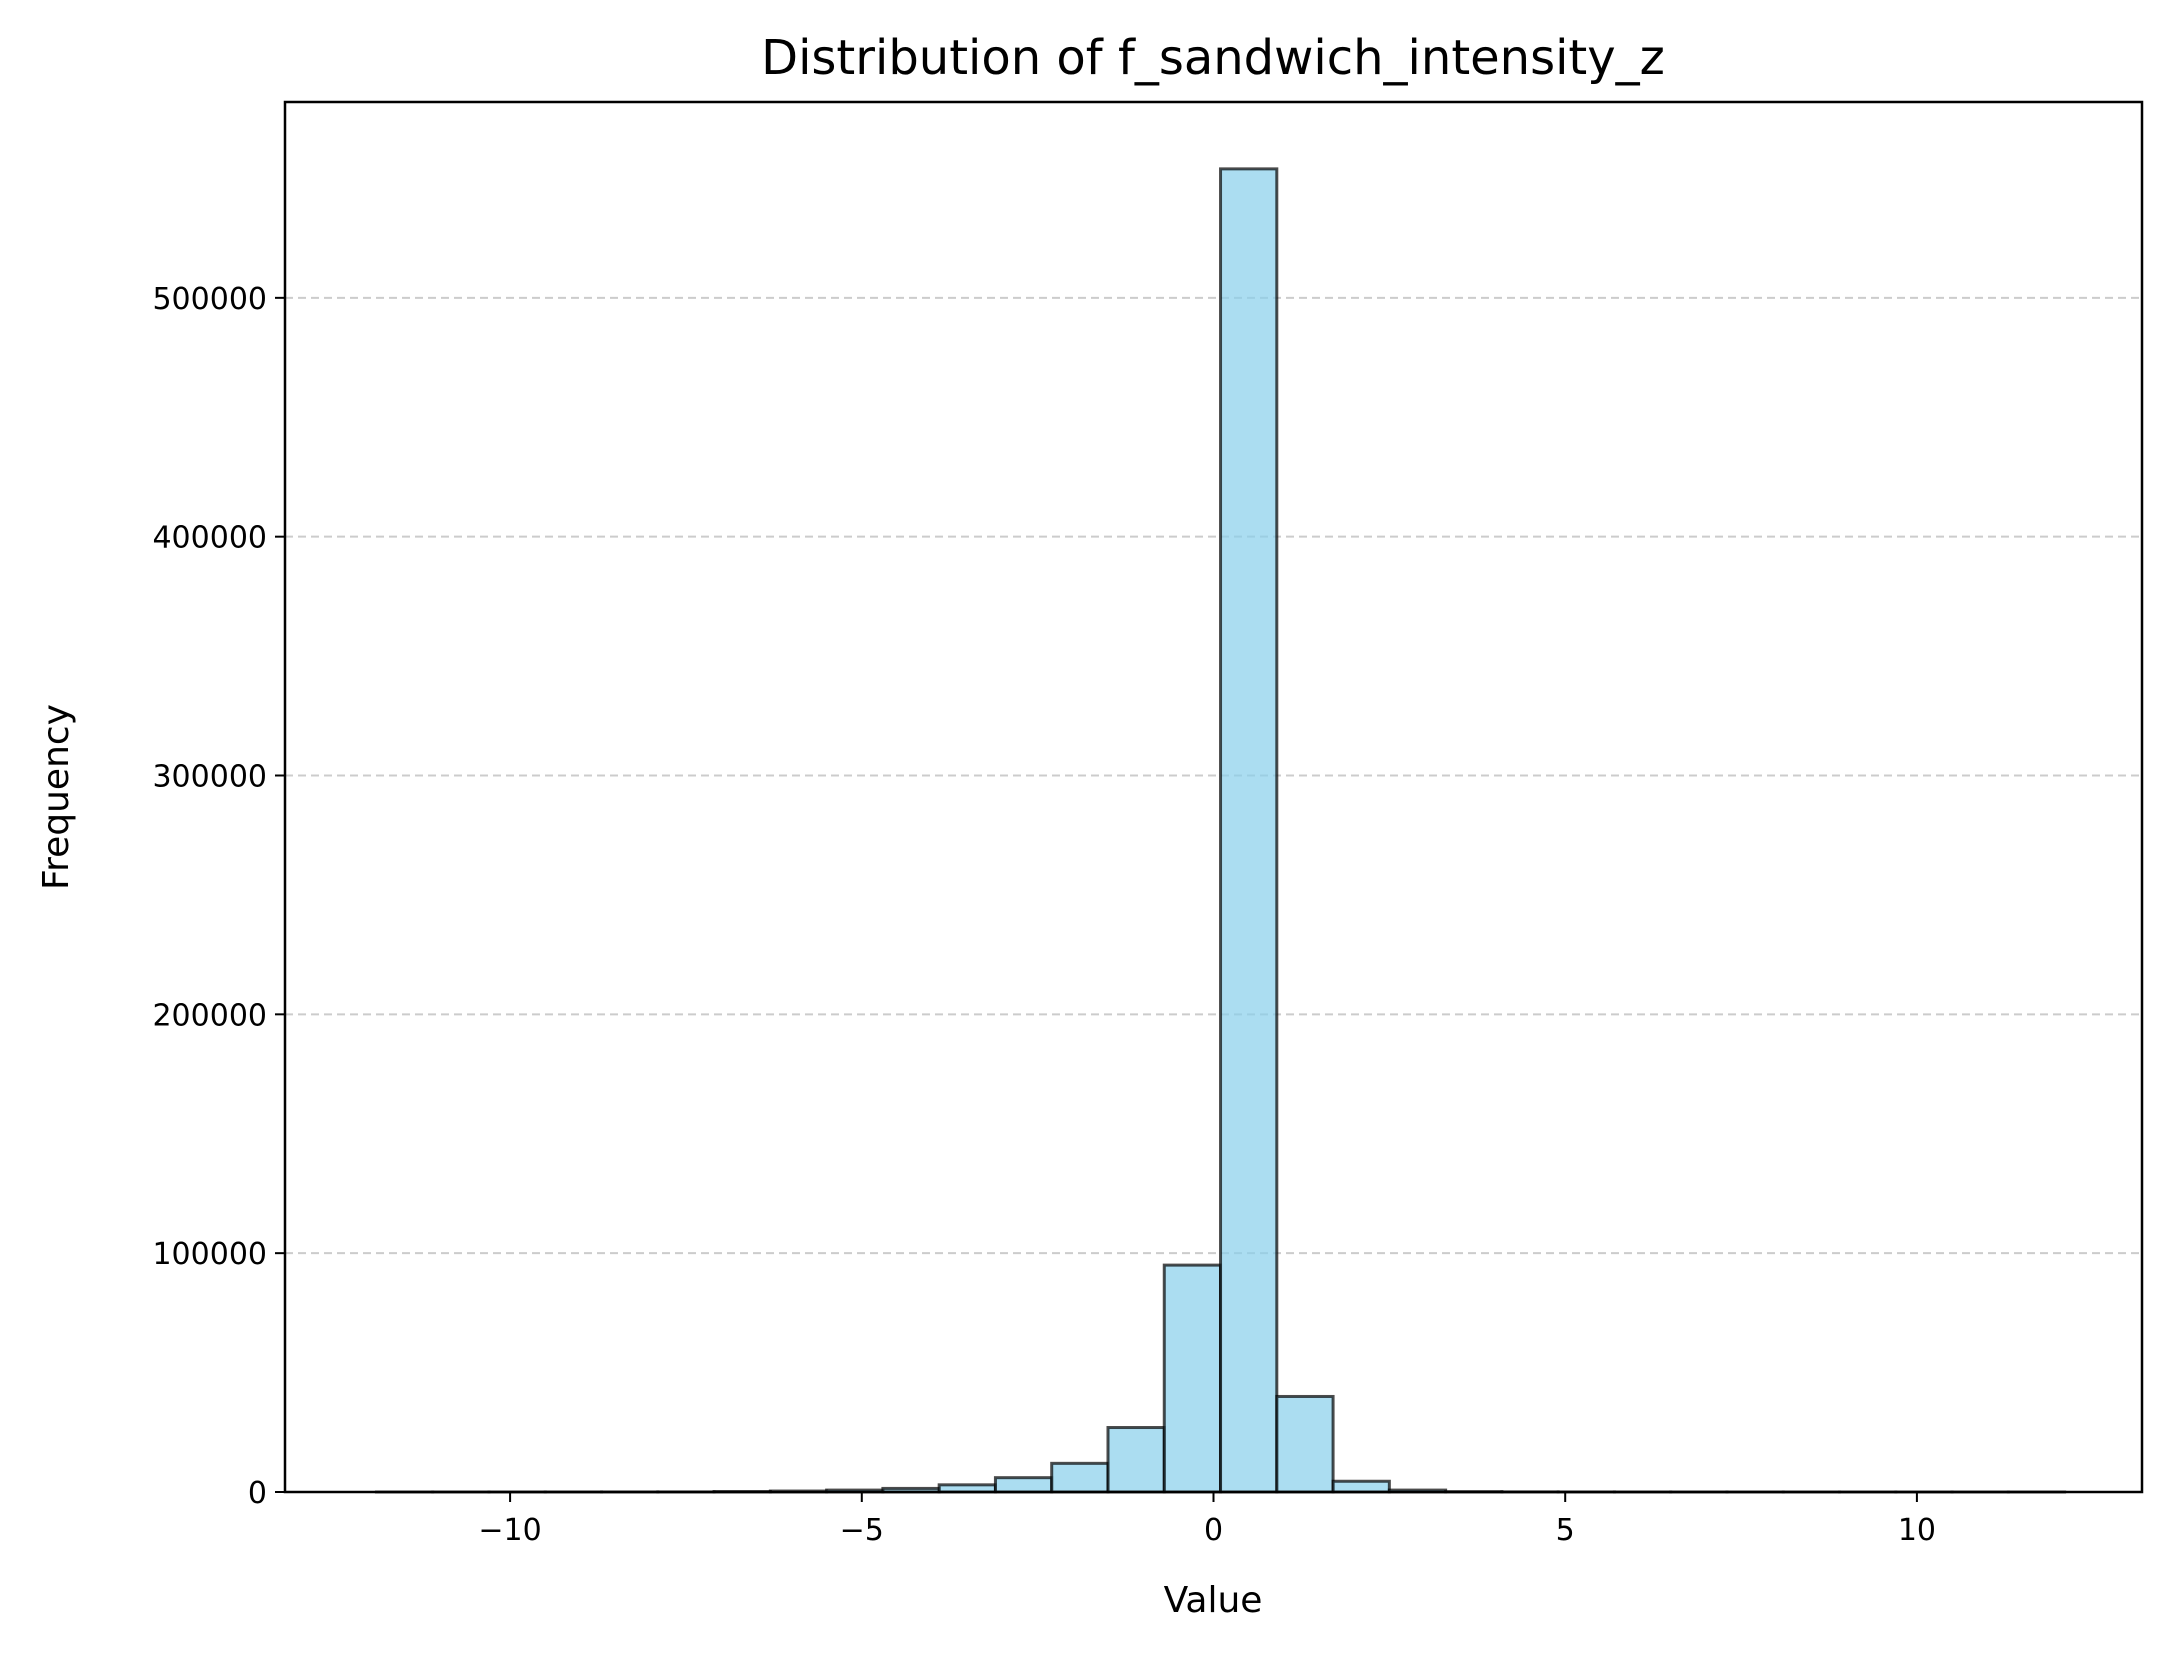 This screenshot has height=1653, width=2172. Describe the element at coordinates (1565, 1530) in the screenshot. I see `x-tick-label: 5` at that location.